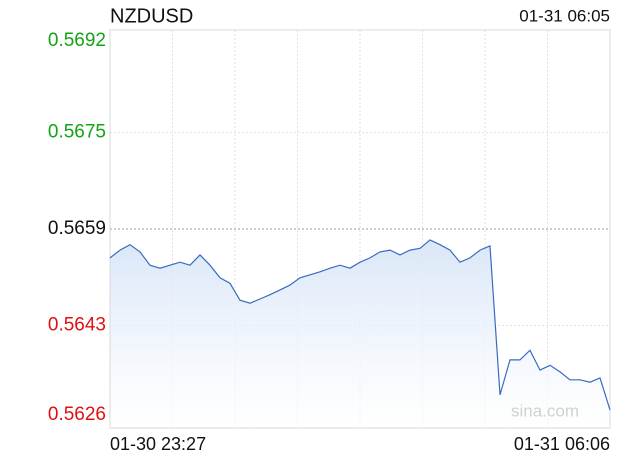 Image resolution: width=620 pixels, height=460 pixels. I want to click on y-tick-label: 0.5659, so click(77, 228).